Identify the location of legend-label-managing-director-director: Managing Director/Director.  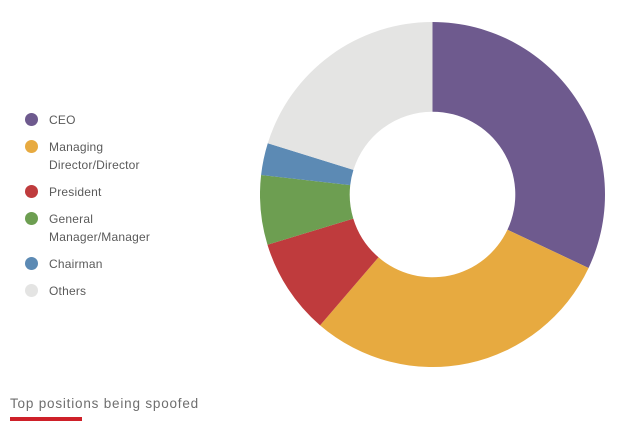
(94, 156).